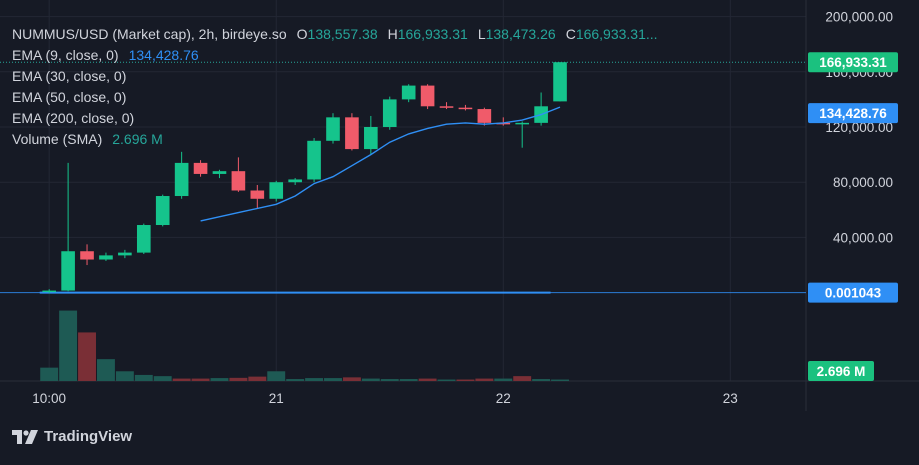  I want to click on volume-badge-bg, so click(841, 371).